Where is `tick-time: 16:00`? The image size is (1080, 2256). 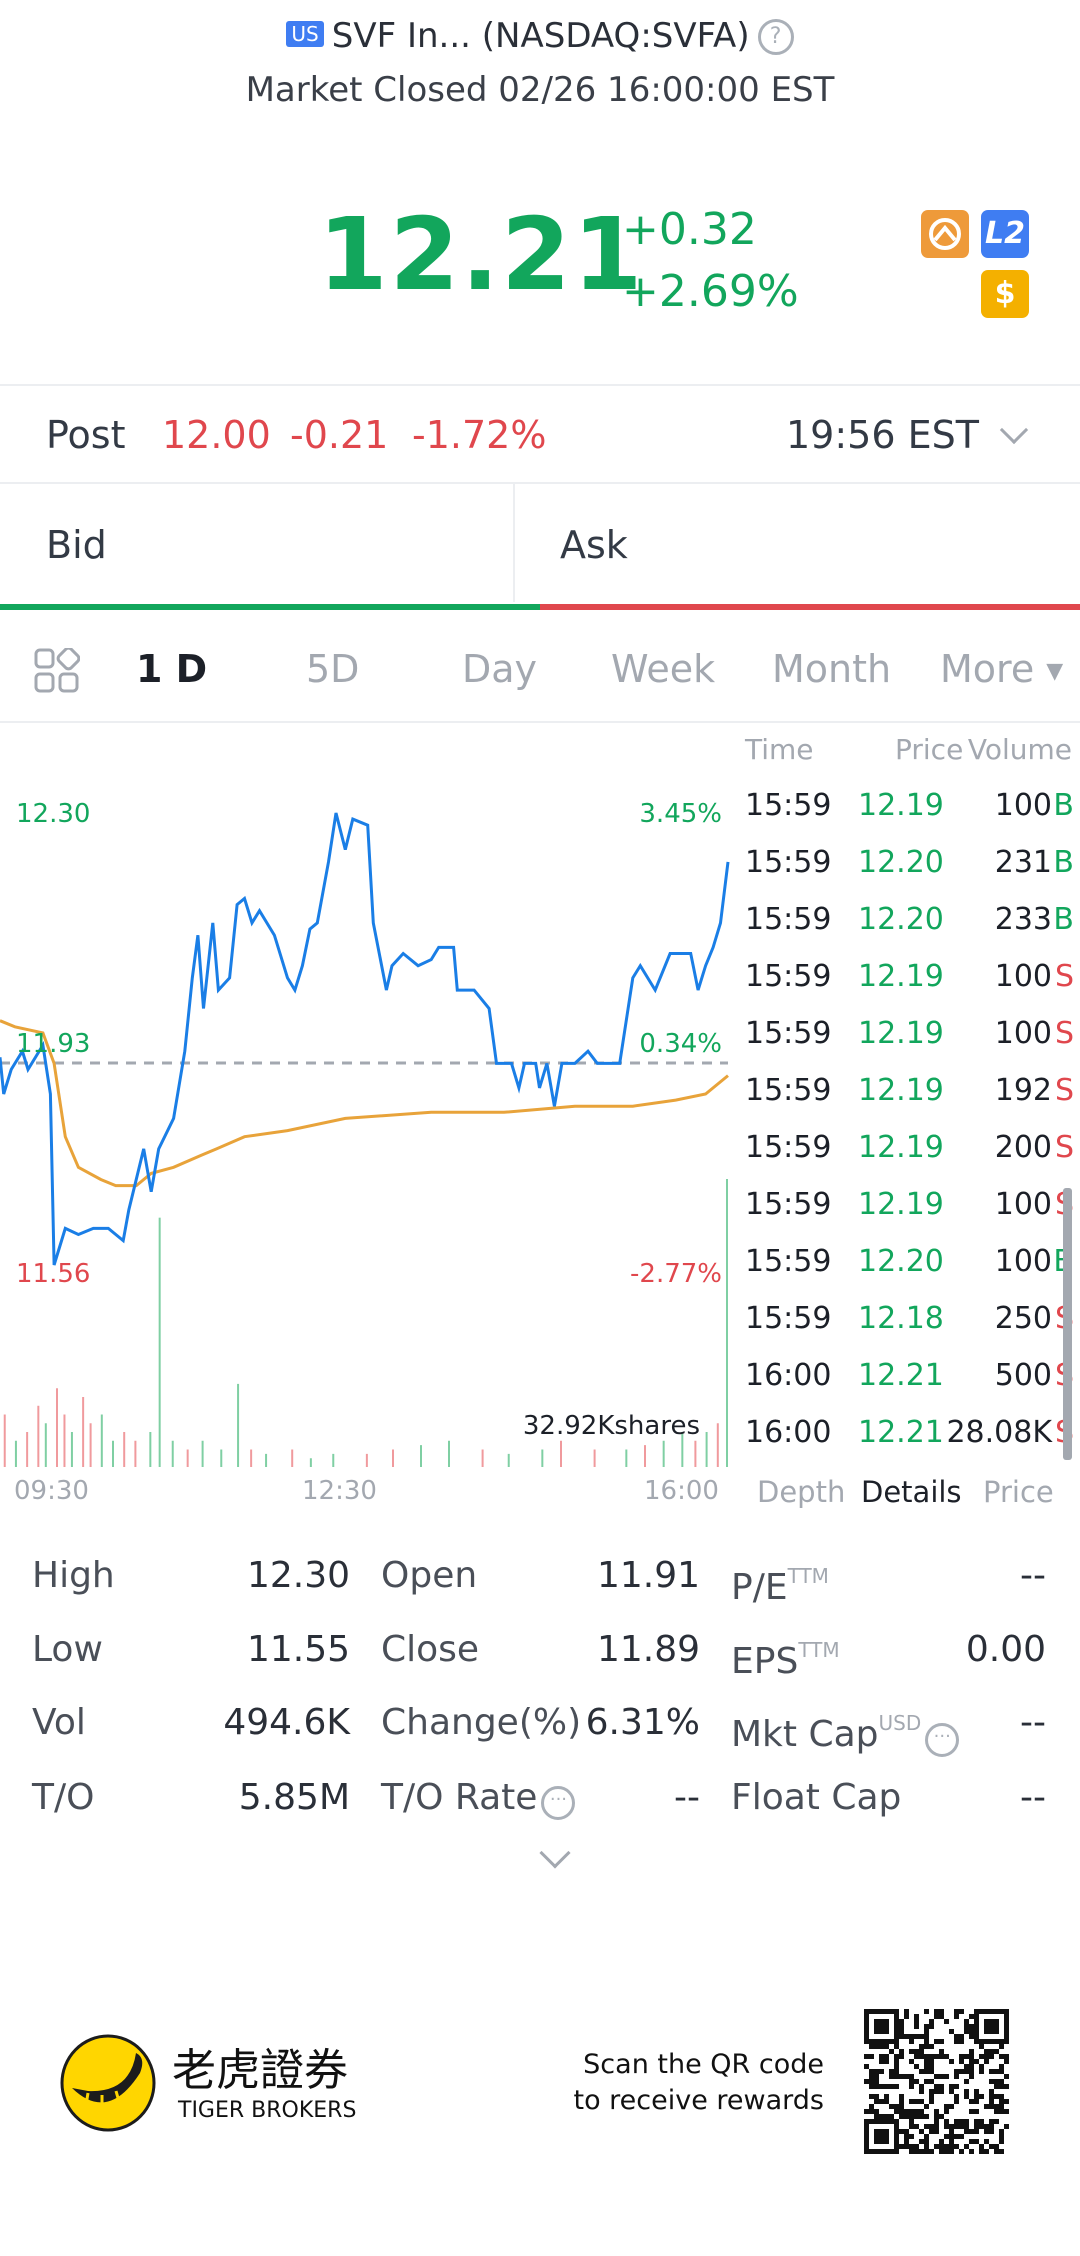 tick-time: 16:00 is located at coordinates (788, 1375).